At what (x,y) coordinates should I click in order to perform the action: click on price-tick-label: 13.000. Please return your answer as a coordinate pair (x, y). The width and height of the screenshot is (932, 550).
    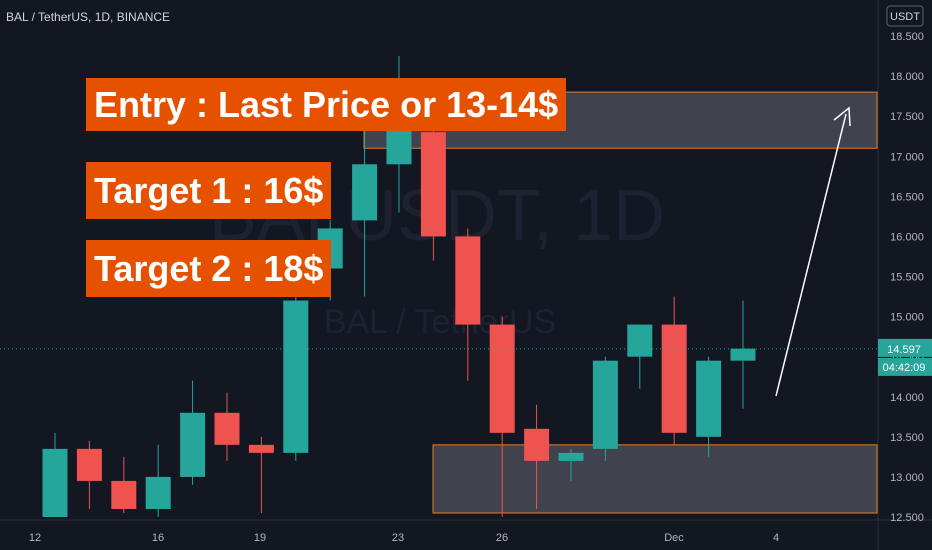
    Looking at the image, I should click on (907, 478).